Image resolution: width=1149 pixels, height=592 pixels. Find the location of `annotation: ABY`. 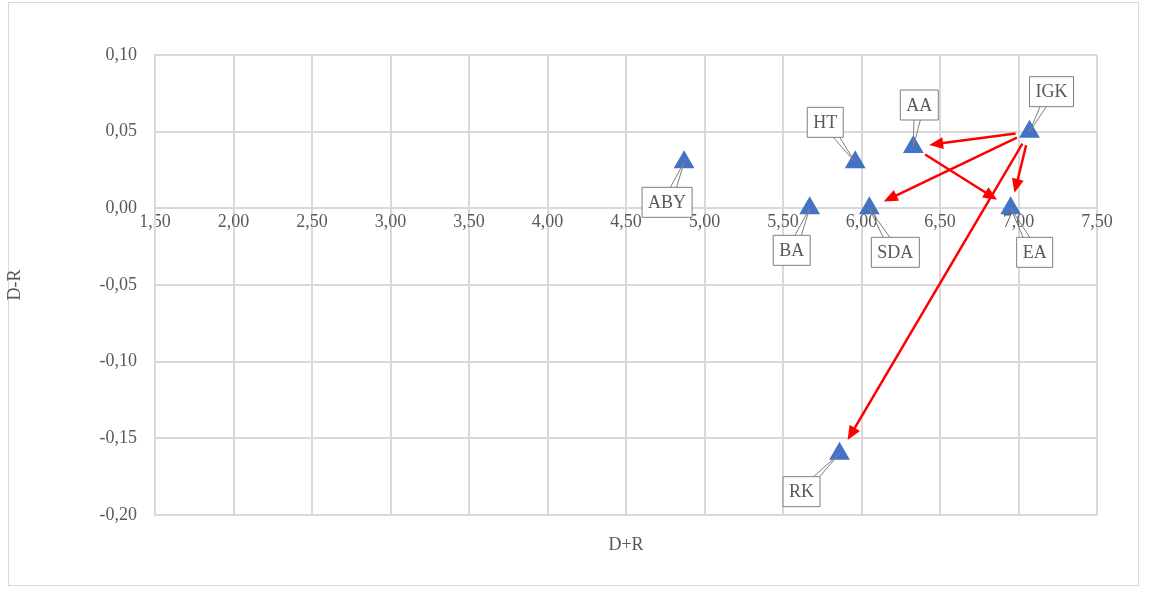

annotation: ABY is located at coordinates (667, 202).